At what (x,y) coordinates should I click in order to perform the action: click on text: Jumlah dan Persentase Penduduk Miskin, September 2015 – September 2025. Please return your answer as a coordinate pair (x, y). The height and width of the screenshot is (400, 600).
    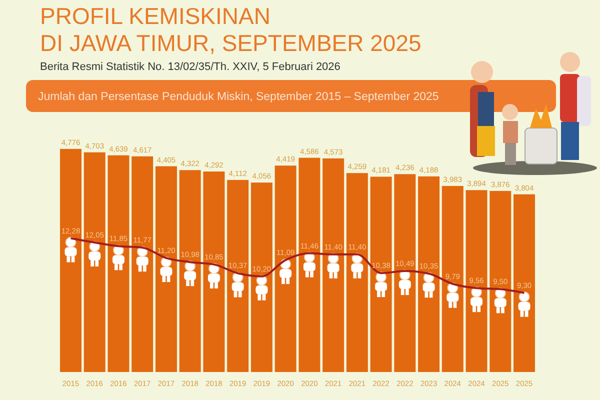
    Looking at the image, I should click on (238, 97).